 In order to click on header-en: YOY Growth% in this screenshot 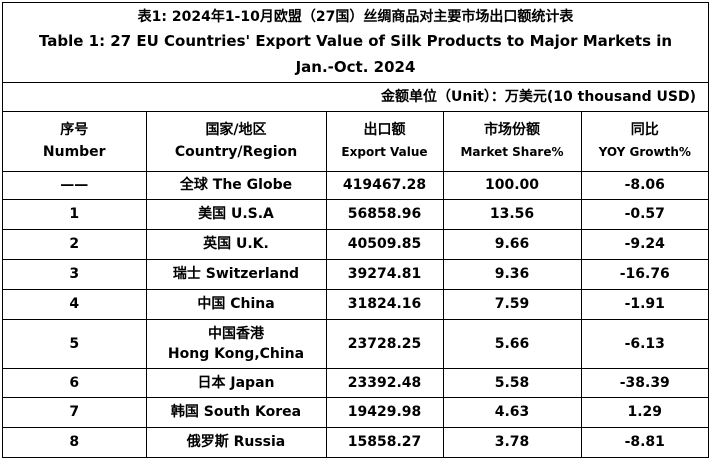, I will do `click(644, 152)`.